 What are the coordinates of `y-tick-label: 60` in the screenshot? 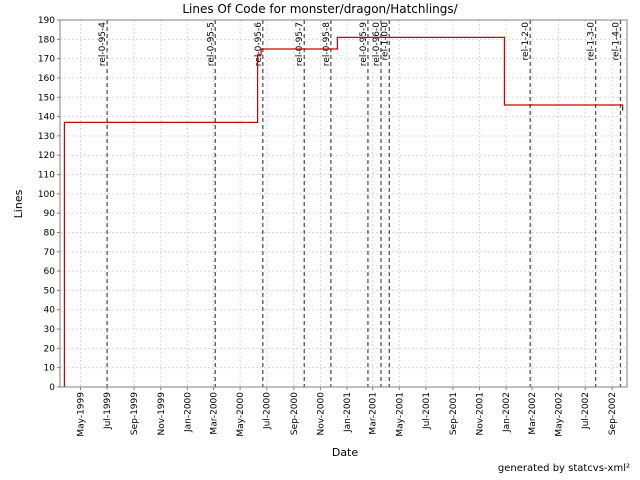 It's located at (50, 272).